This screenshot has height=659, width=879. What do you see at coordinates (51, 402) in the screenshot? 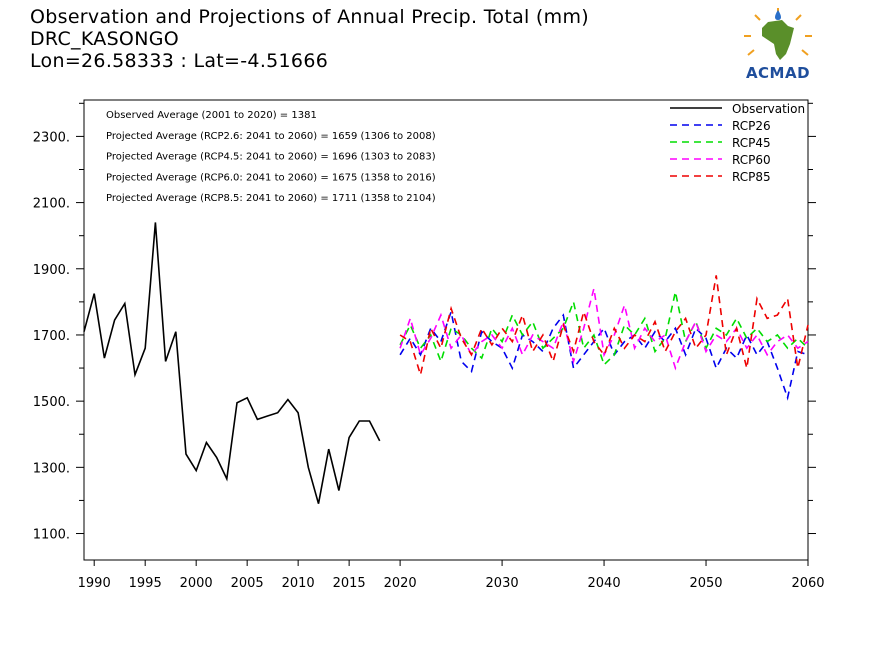
I see `y-tick-label: 1500.` at bounding box center [51, 402].